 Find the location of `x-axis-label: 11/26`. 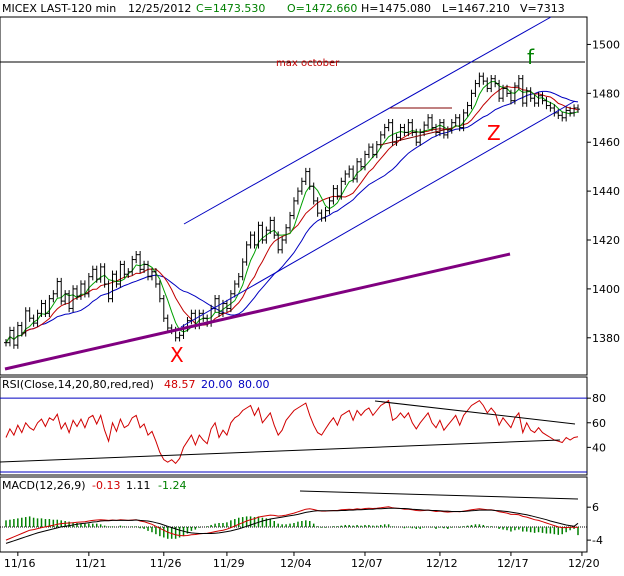

x-axis-label: 11/26 is located at coordinates (166, 563).